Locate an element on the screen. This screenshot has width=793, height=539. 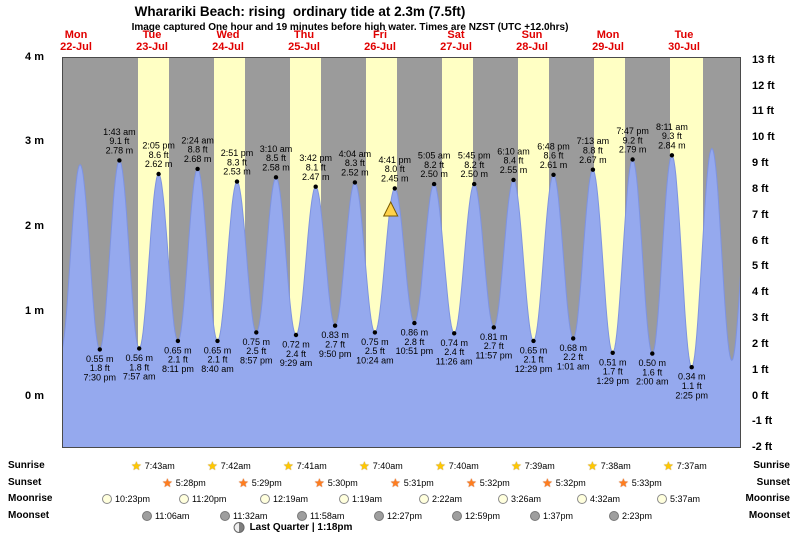
moonrise-event: 4:32am is located at coordinates (598, 499).